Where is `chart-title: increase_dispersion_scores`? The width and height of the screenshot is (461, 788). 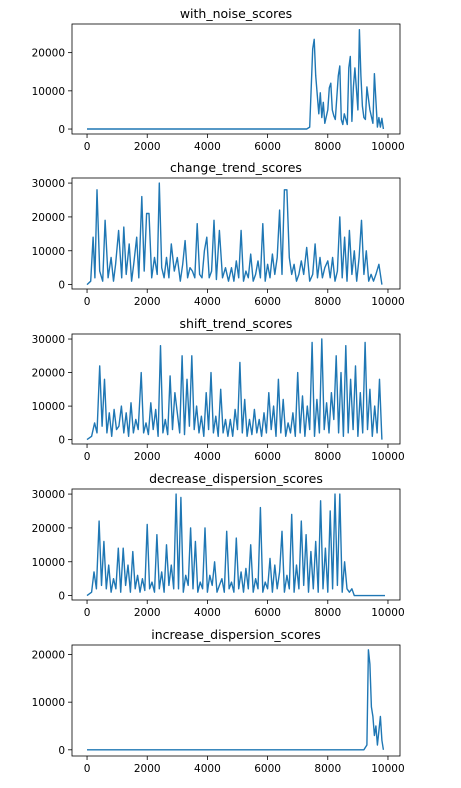 chart-title: increase_dispersion_scores is located at coordinates (236, 634).